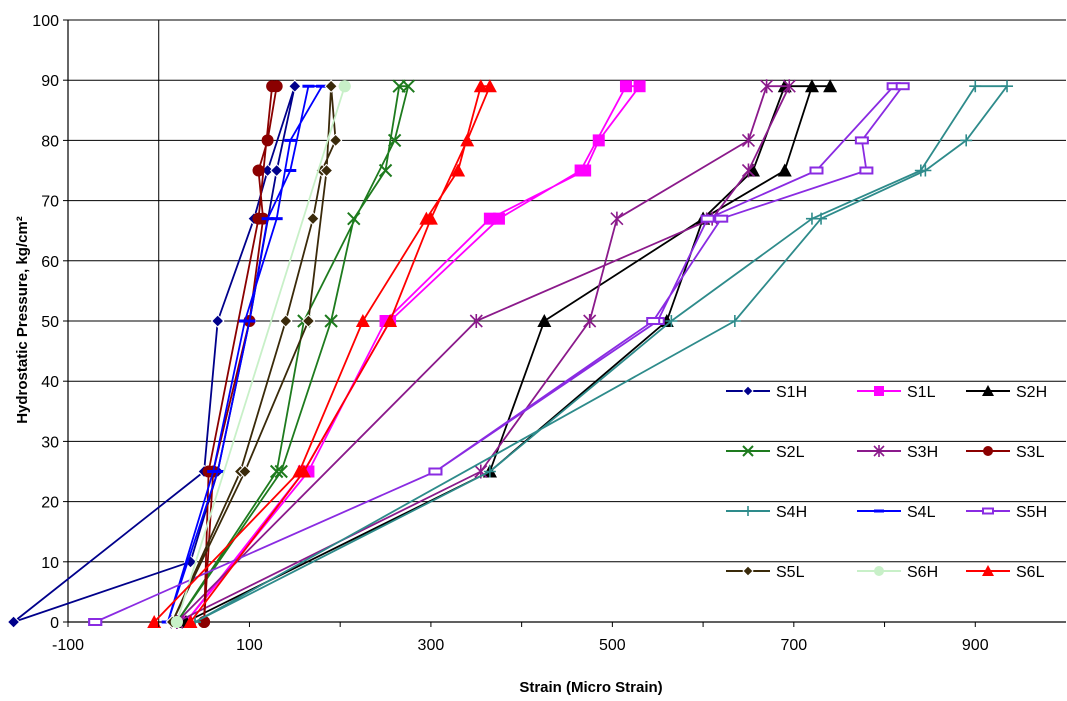 The width and height of the screenshot is (1067, 701). What do you see at coordinates (922, 572) in the screenshot?
I see `legend-label: S6H` at bounding box center [922, 572].